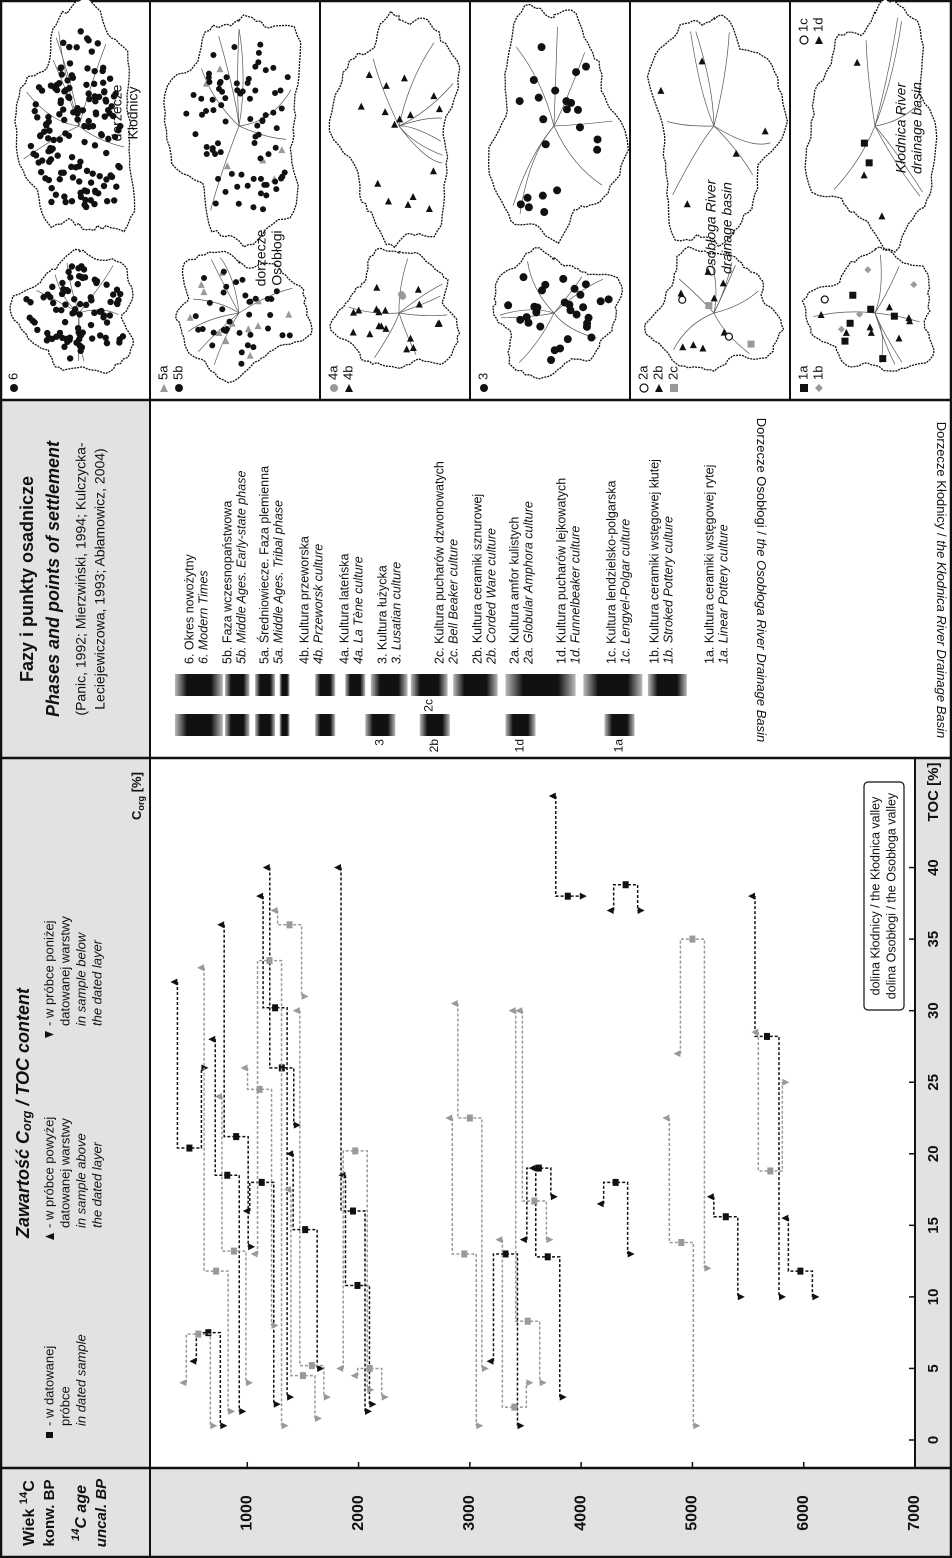 This screenshot has height=1558, width=952. What do you see at coordinates (241, 567) in the screenshot?
I see `phase-name-en: 5b. Middle Ages. Early-state phase` at bounding box center [241, 567].